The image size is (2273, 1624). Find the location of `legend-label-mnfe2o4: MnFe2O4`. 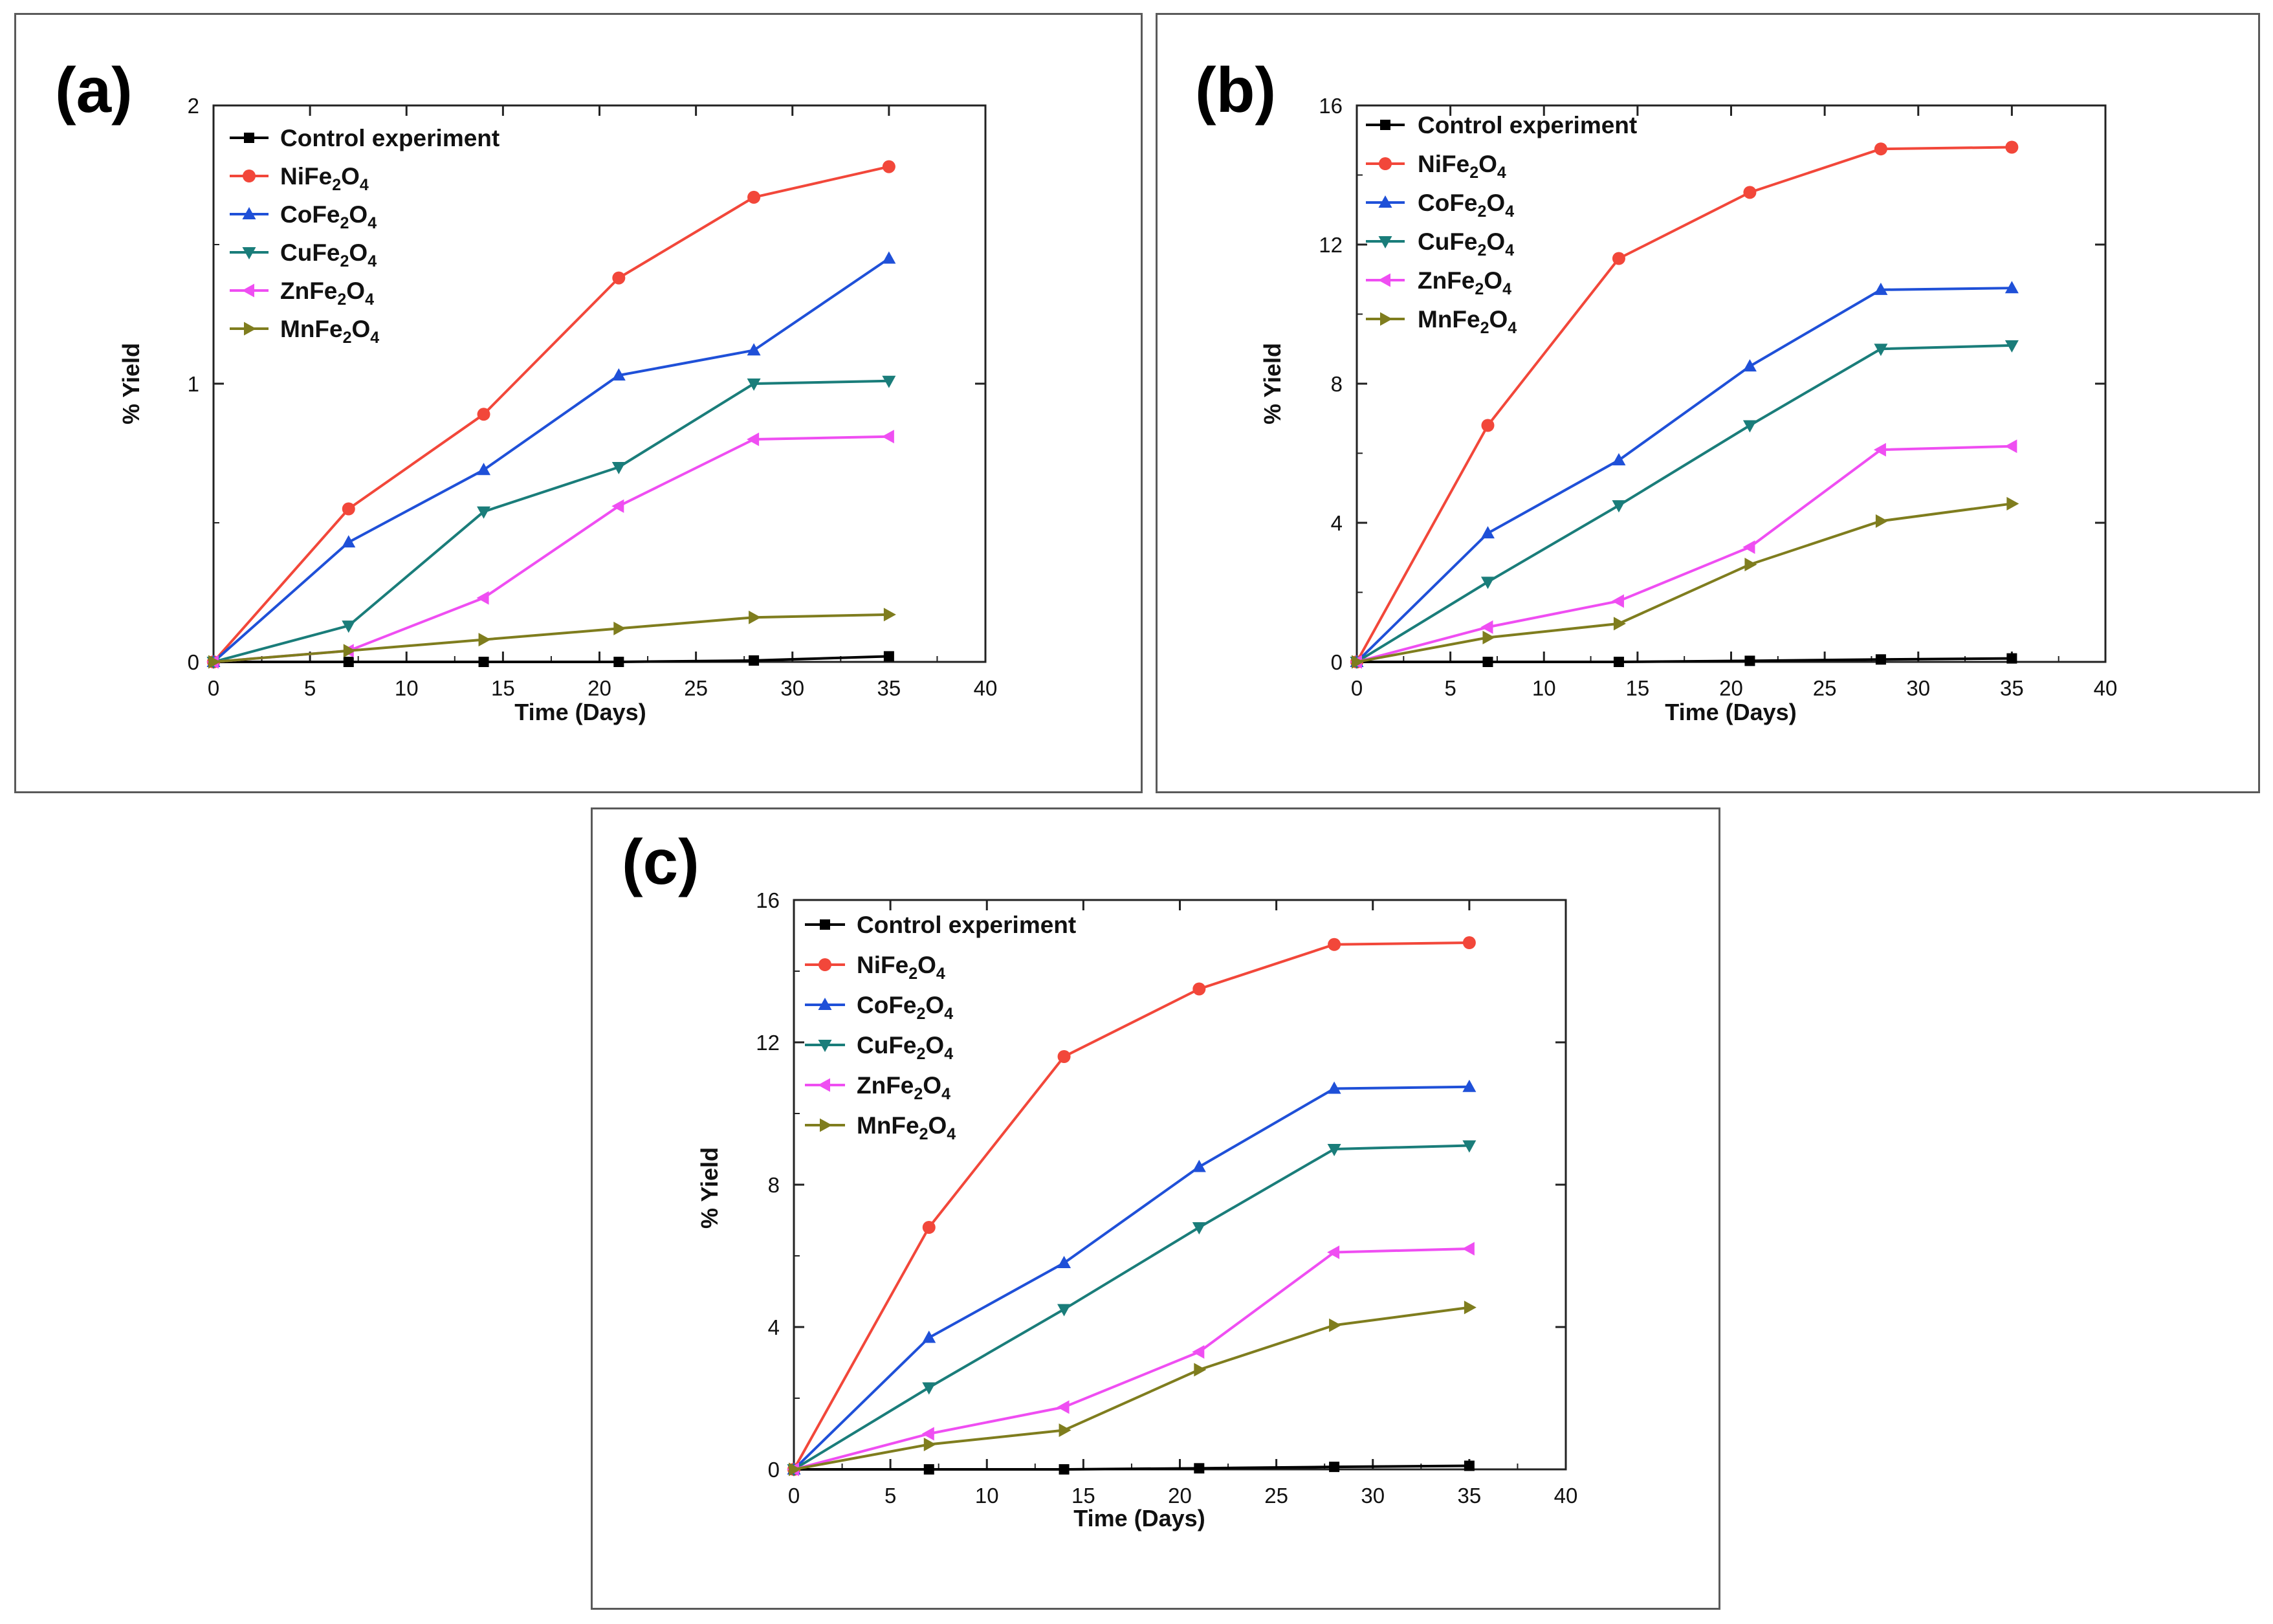

legend-label-mnfe2o4: MnFe2O4 is located at coordinates (1467, 321).